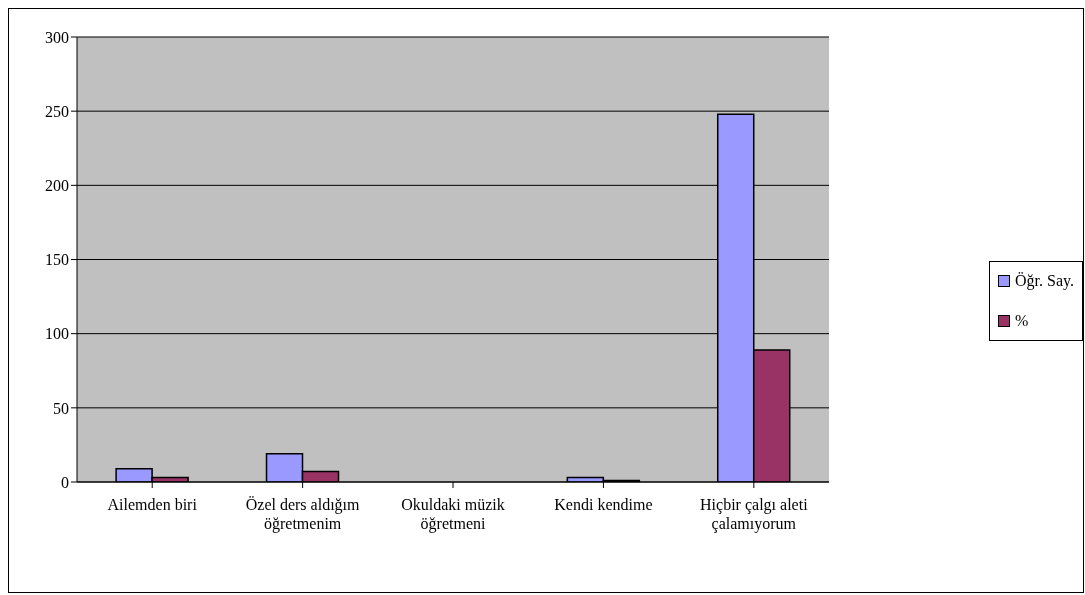  I want to click on y-tick-label: 250, so click(57, 111).